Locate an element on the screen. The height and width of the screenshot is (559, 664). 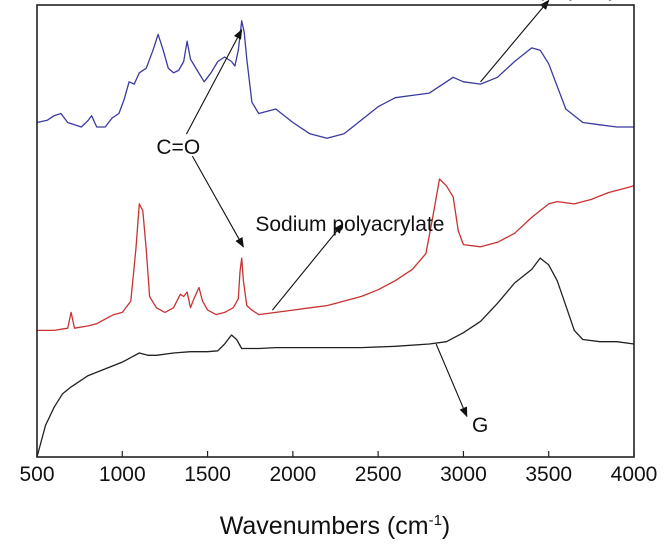
x-axis-title: Wavenumbers (cm-1) is located at coordinates (335, 526).